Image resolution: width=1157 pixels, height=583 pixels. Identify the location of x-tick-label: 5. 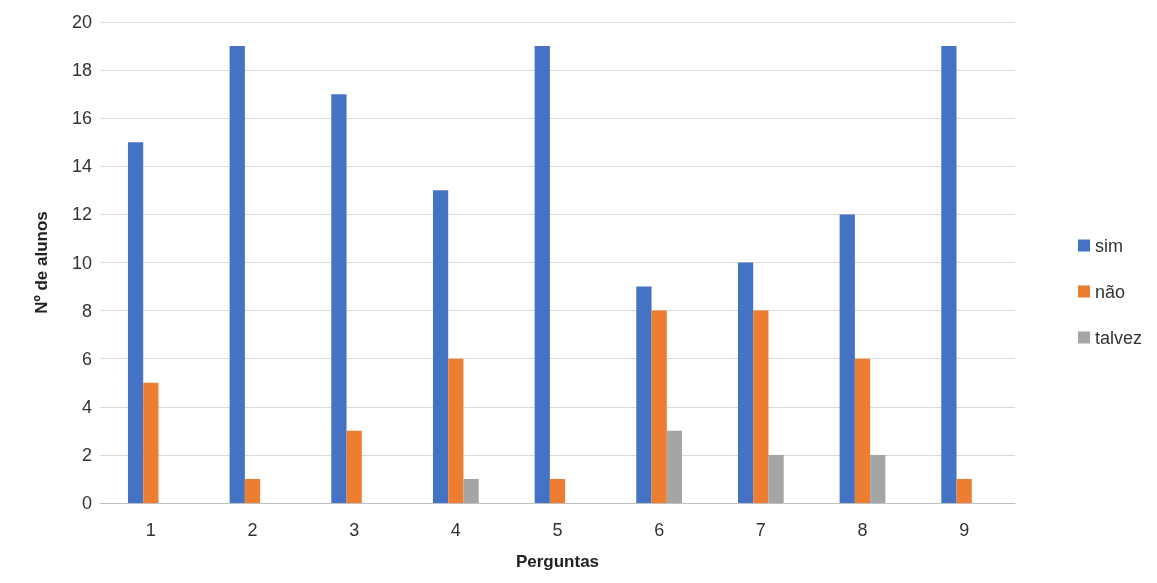
(557, 530).